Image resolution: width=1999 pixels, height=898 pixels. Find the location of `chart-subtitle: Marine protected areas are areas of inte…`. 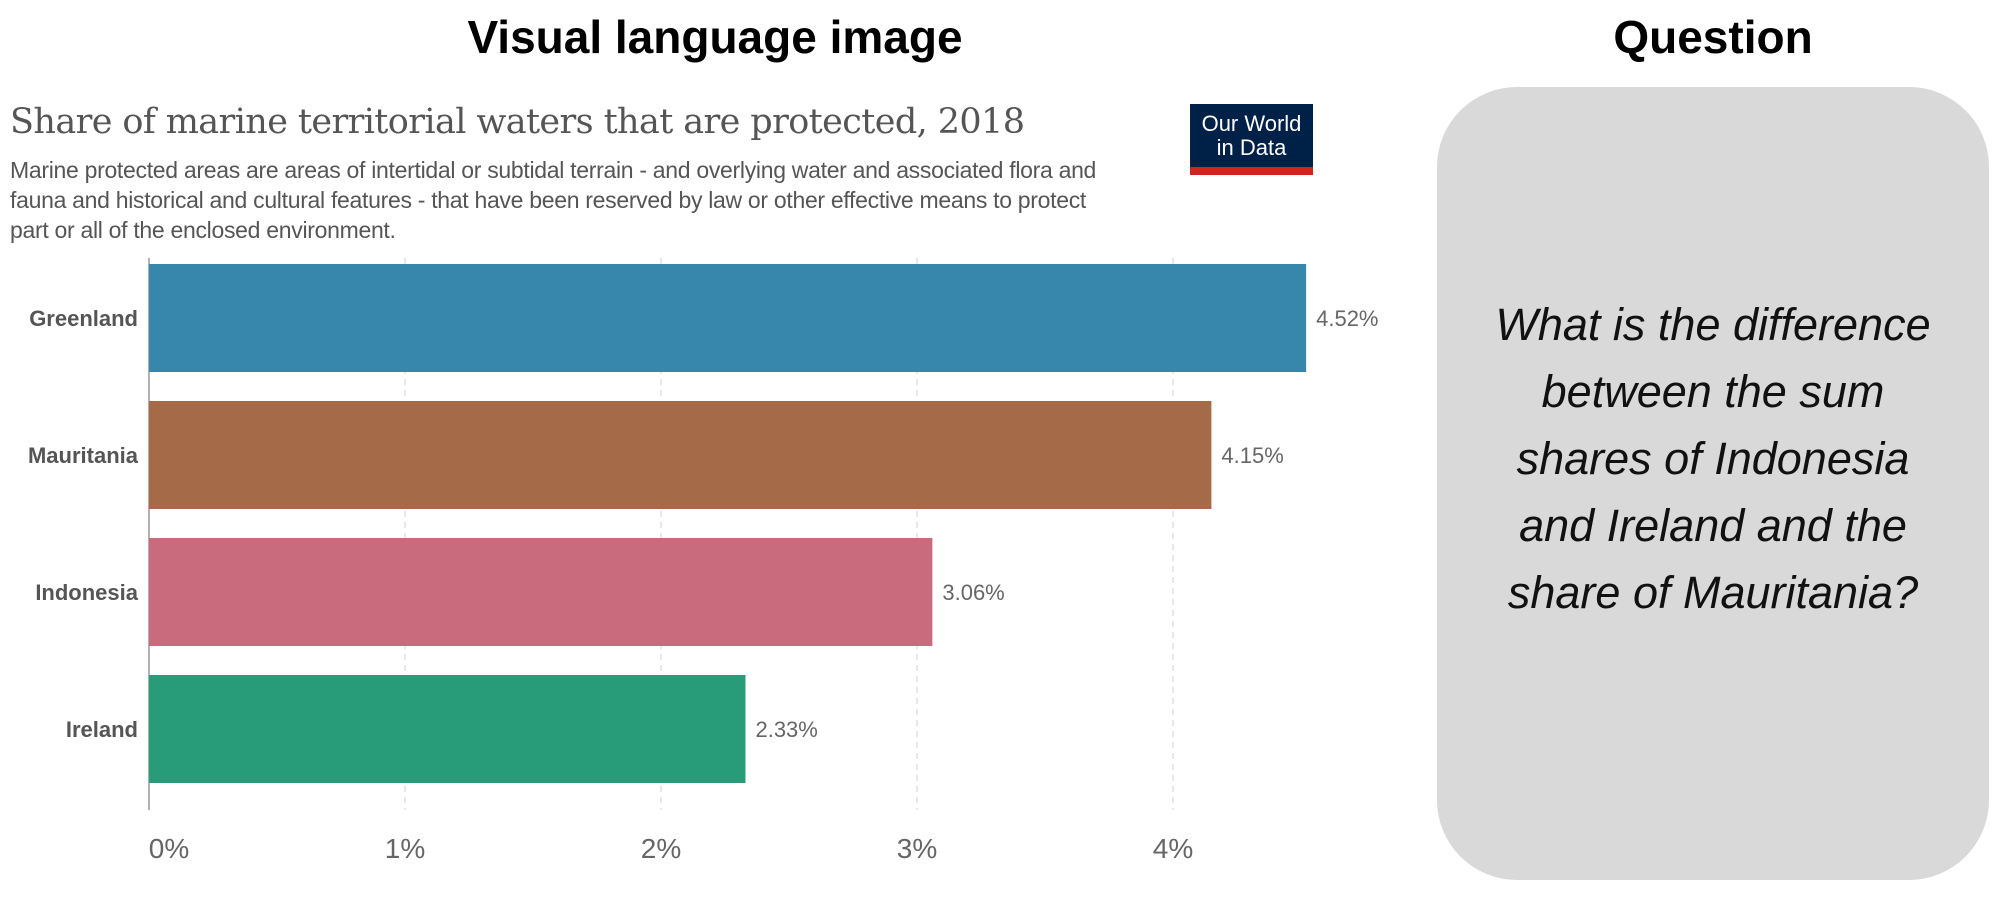

chart-subtitle: Marine protected areas are areas of inte… is located at coordinates (553, 200).